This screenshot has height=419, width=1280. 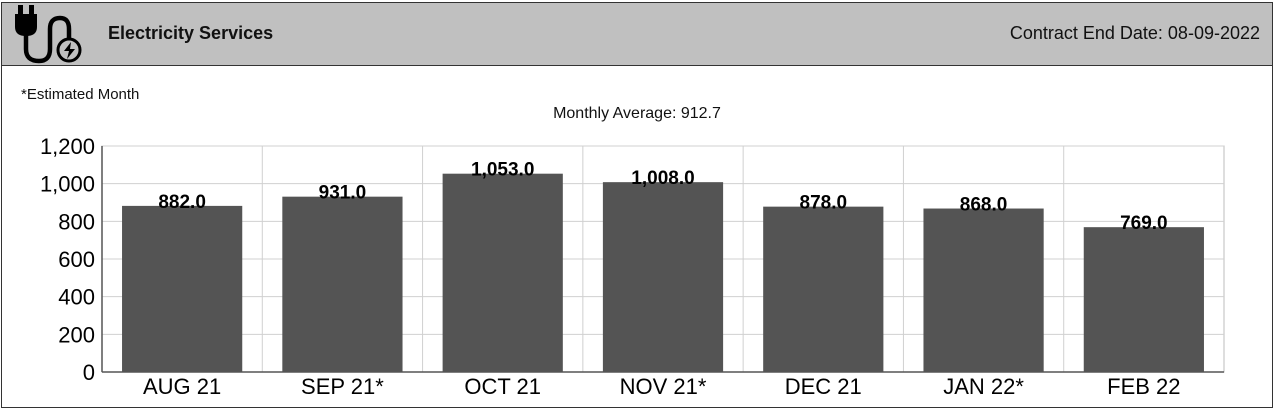 I want to click on x-tick-label: SEP 21*, so click(x=342, y=386).